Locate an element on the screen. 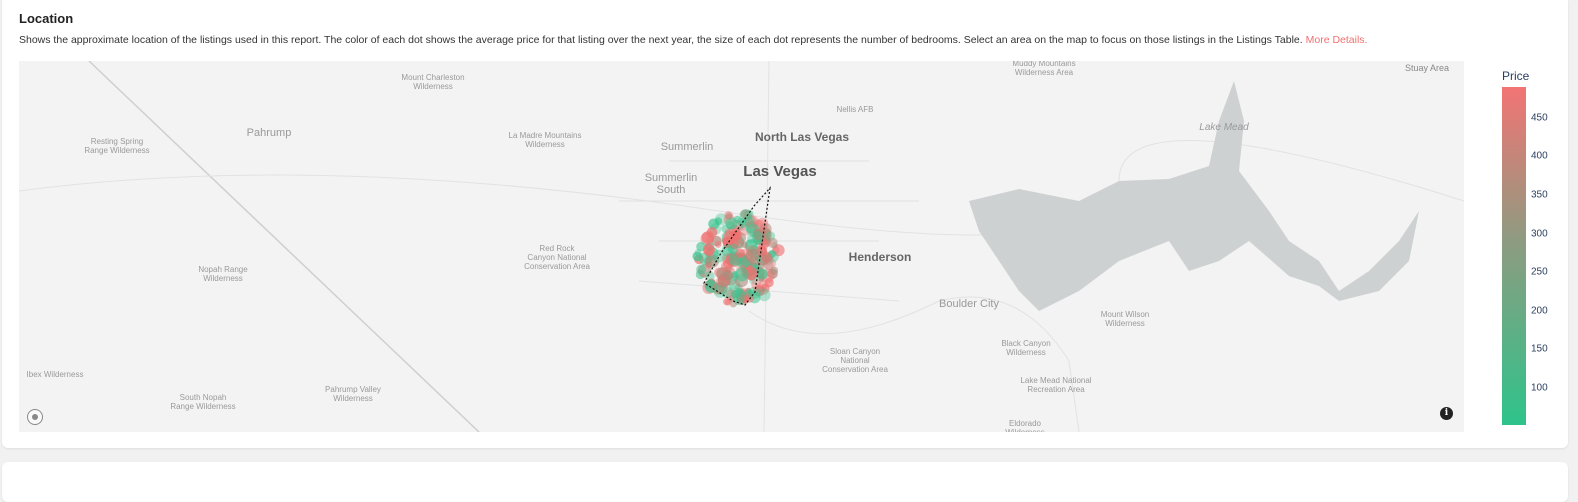 The height and width of the screenshot is (502, 1578). map-label: Mount Charleston Wilderness is located at coordinates (433, 82).